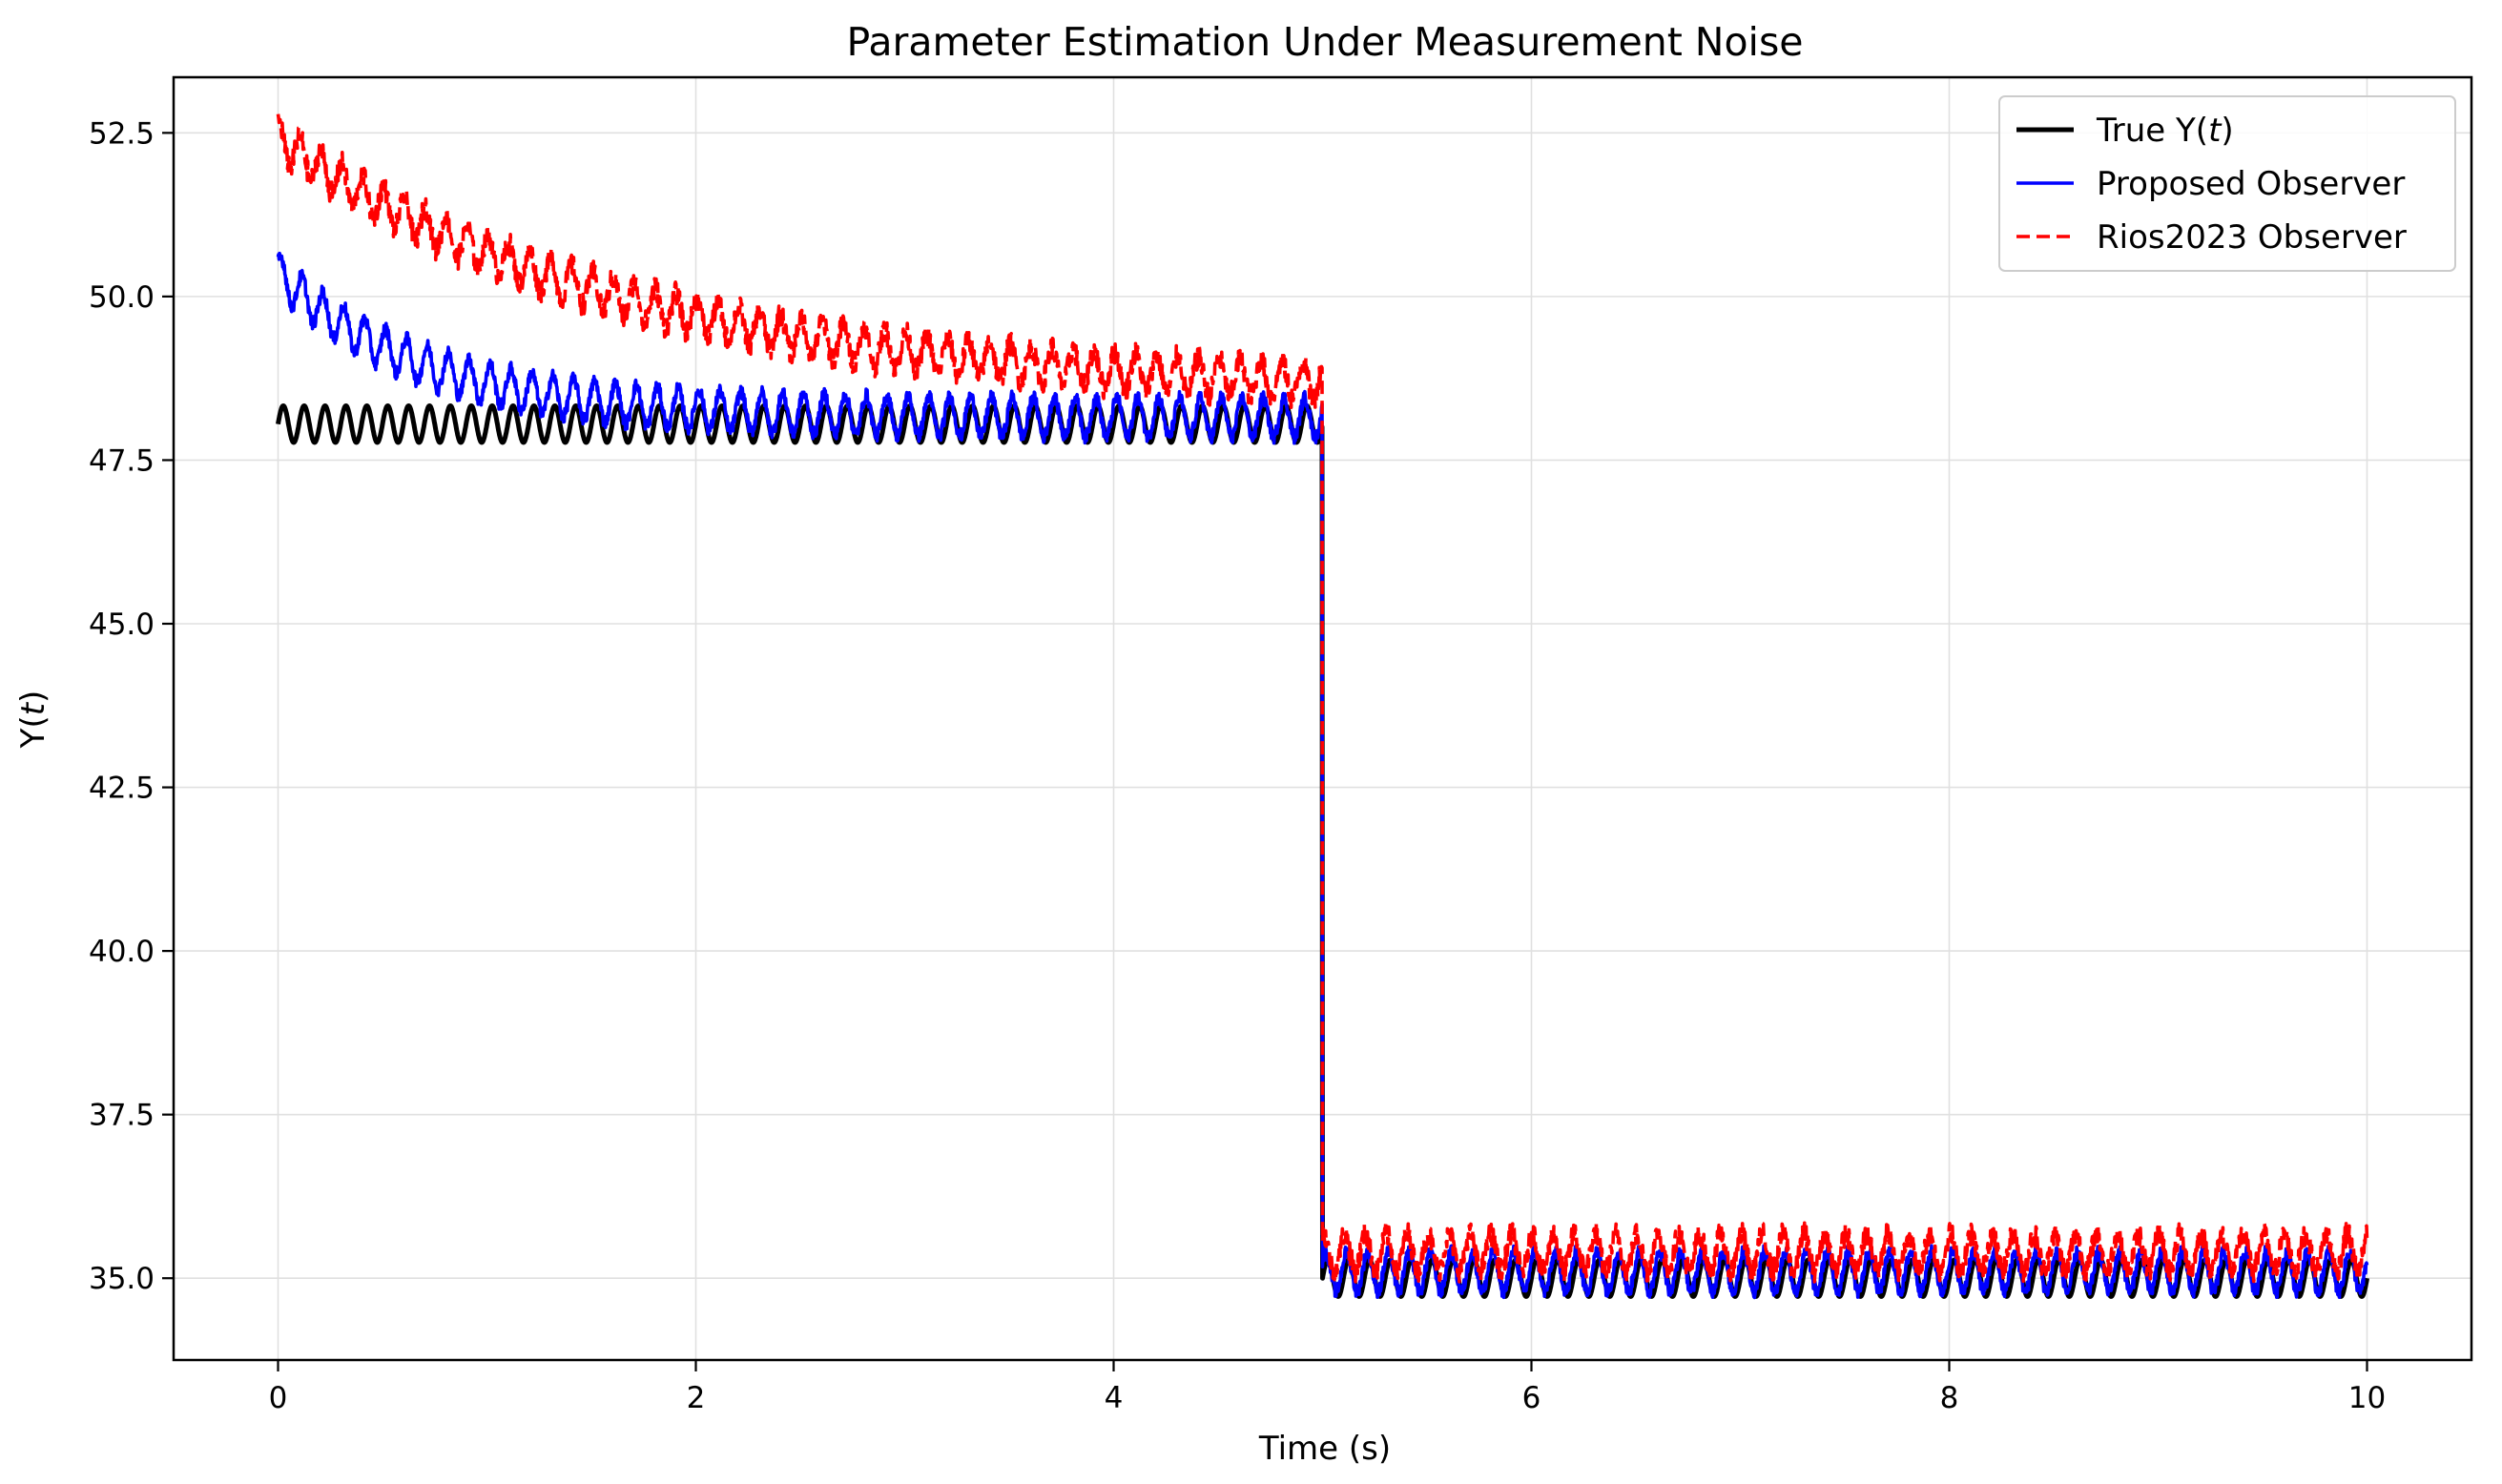 The height and width of the screenshot is (1484, 2502). Describe the element at coordinates (2216, 131) in the screenshot. I see `legend-label-var: t` at that location.